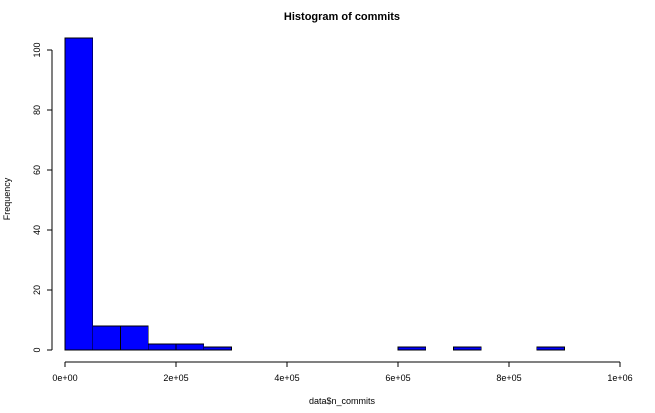  Describe the element at coordinates (37, 230) in the screenshot. I see `y-tick-label: 40` at that location.